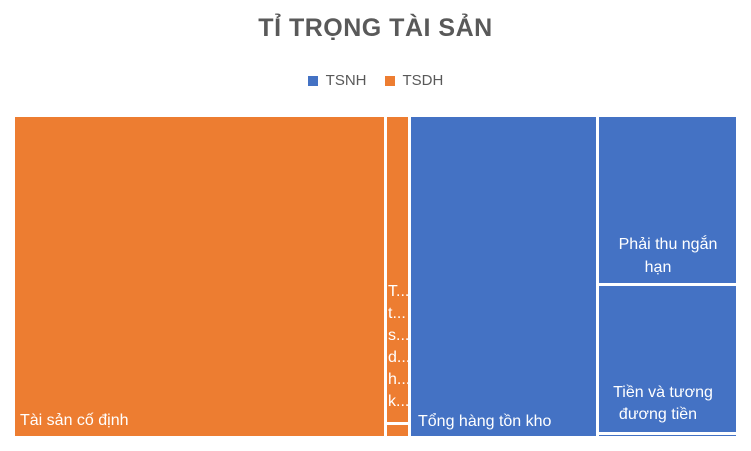 The width and height of the screenshot is (751, 451). I want to click on tile-tsnh-small, so click(667, 435).